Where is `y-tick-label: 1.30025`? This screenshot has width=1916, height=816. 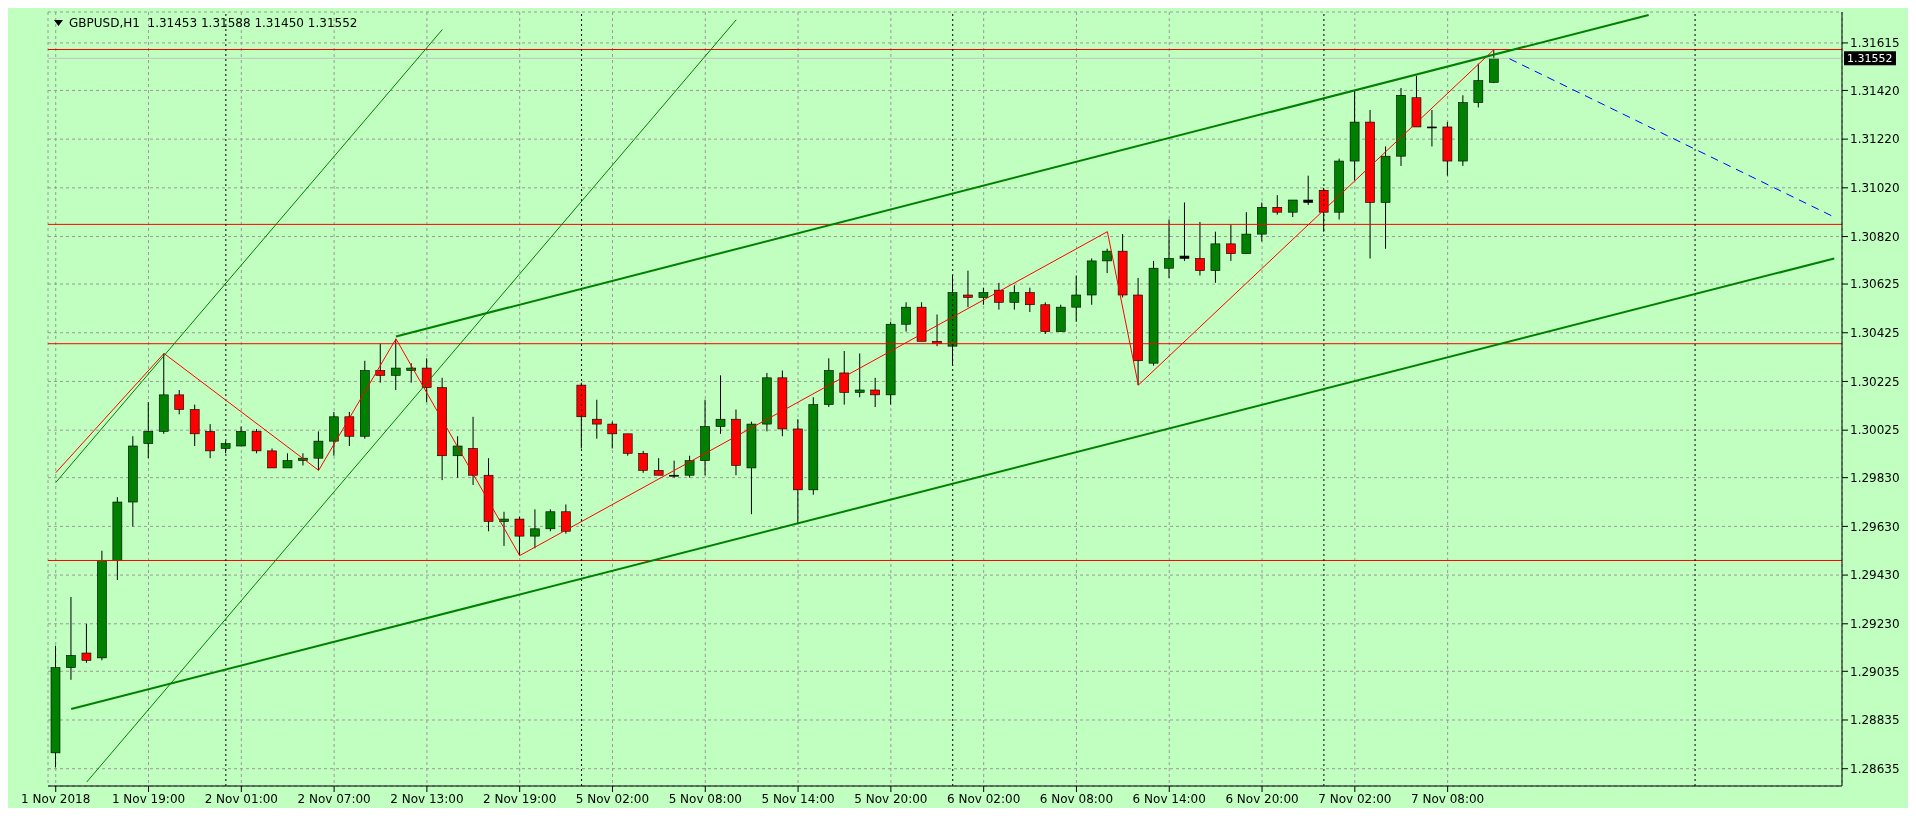 y-tick-label: 1.30025 is located at coordinates (1875, 430).